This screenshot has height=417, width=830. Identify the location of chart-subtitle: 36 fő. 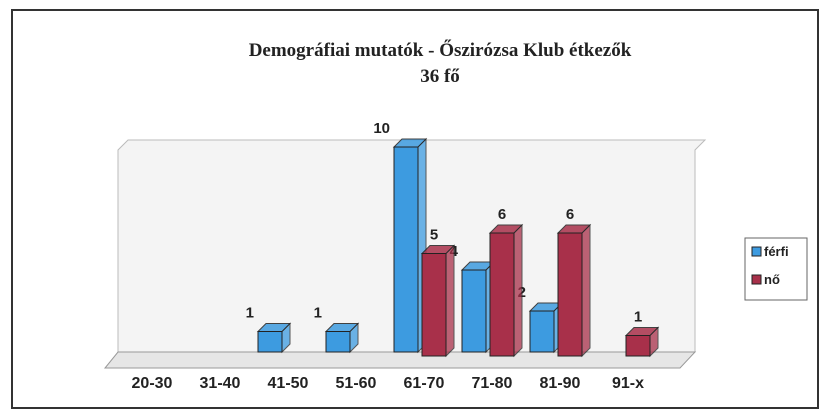
(440, 76).